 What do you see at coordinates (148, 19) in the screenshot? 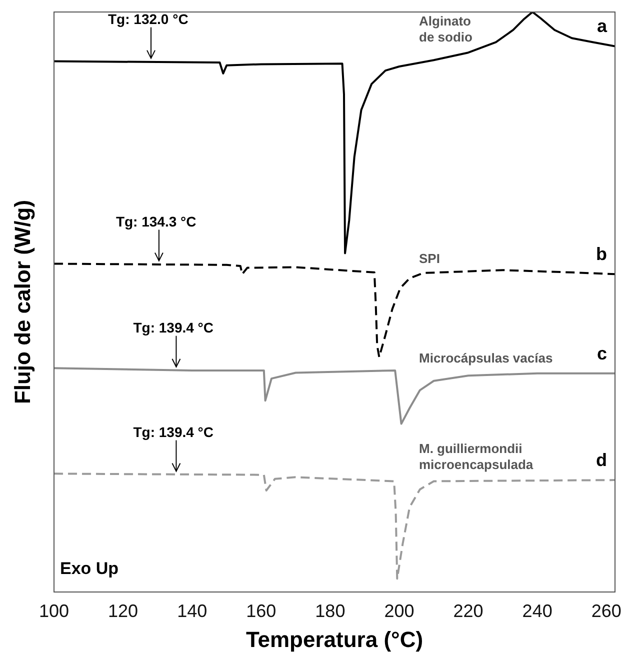
I see `annotation: Tg: 132.0 °C` at bounding box center [148, 19].